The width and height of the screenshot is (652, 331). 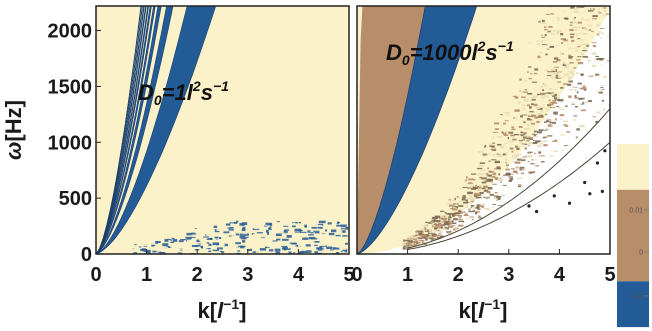 I want to click on left-annotation-unit-sup: 2, so click(x=196, y=86).